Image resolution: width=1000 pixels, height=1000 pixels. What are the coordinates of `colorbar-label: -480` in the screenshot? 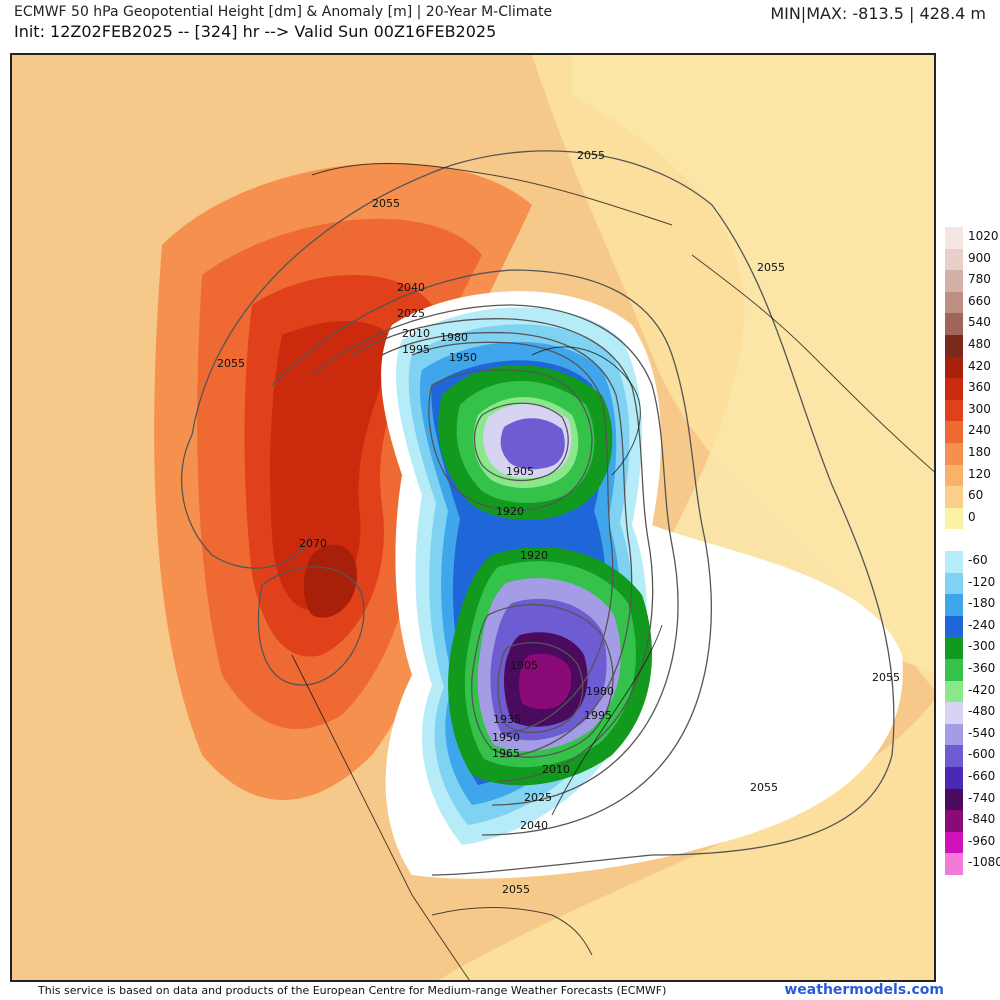 It's located at (982, 711).